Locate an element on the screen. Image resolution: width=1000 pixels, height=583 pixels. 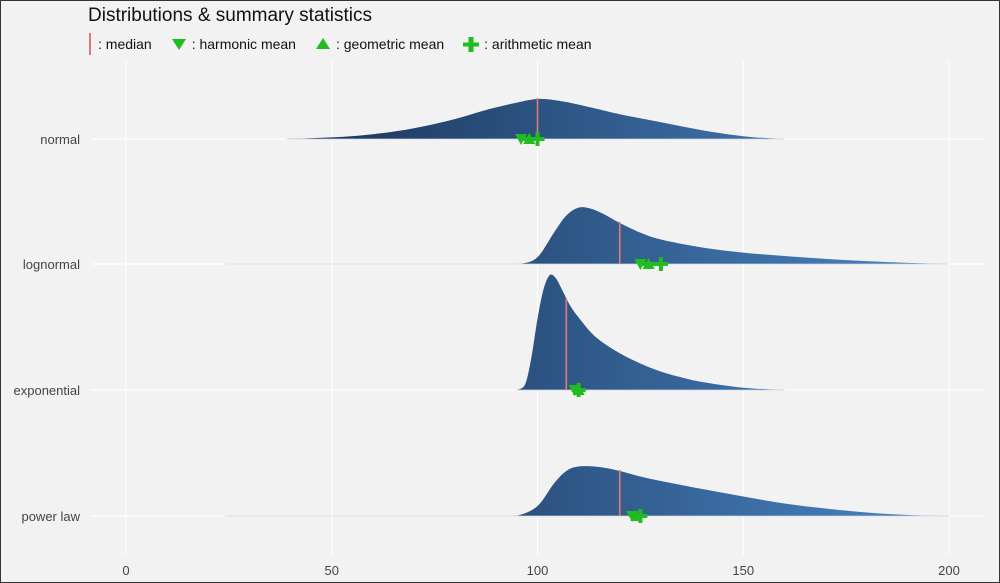
legend-item-geometric: : geometric mean is located at coordinates (379, 44).